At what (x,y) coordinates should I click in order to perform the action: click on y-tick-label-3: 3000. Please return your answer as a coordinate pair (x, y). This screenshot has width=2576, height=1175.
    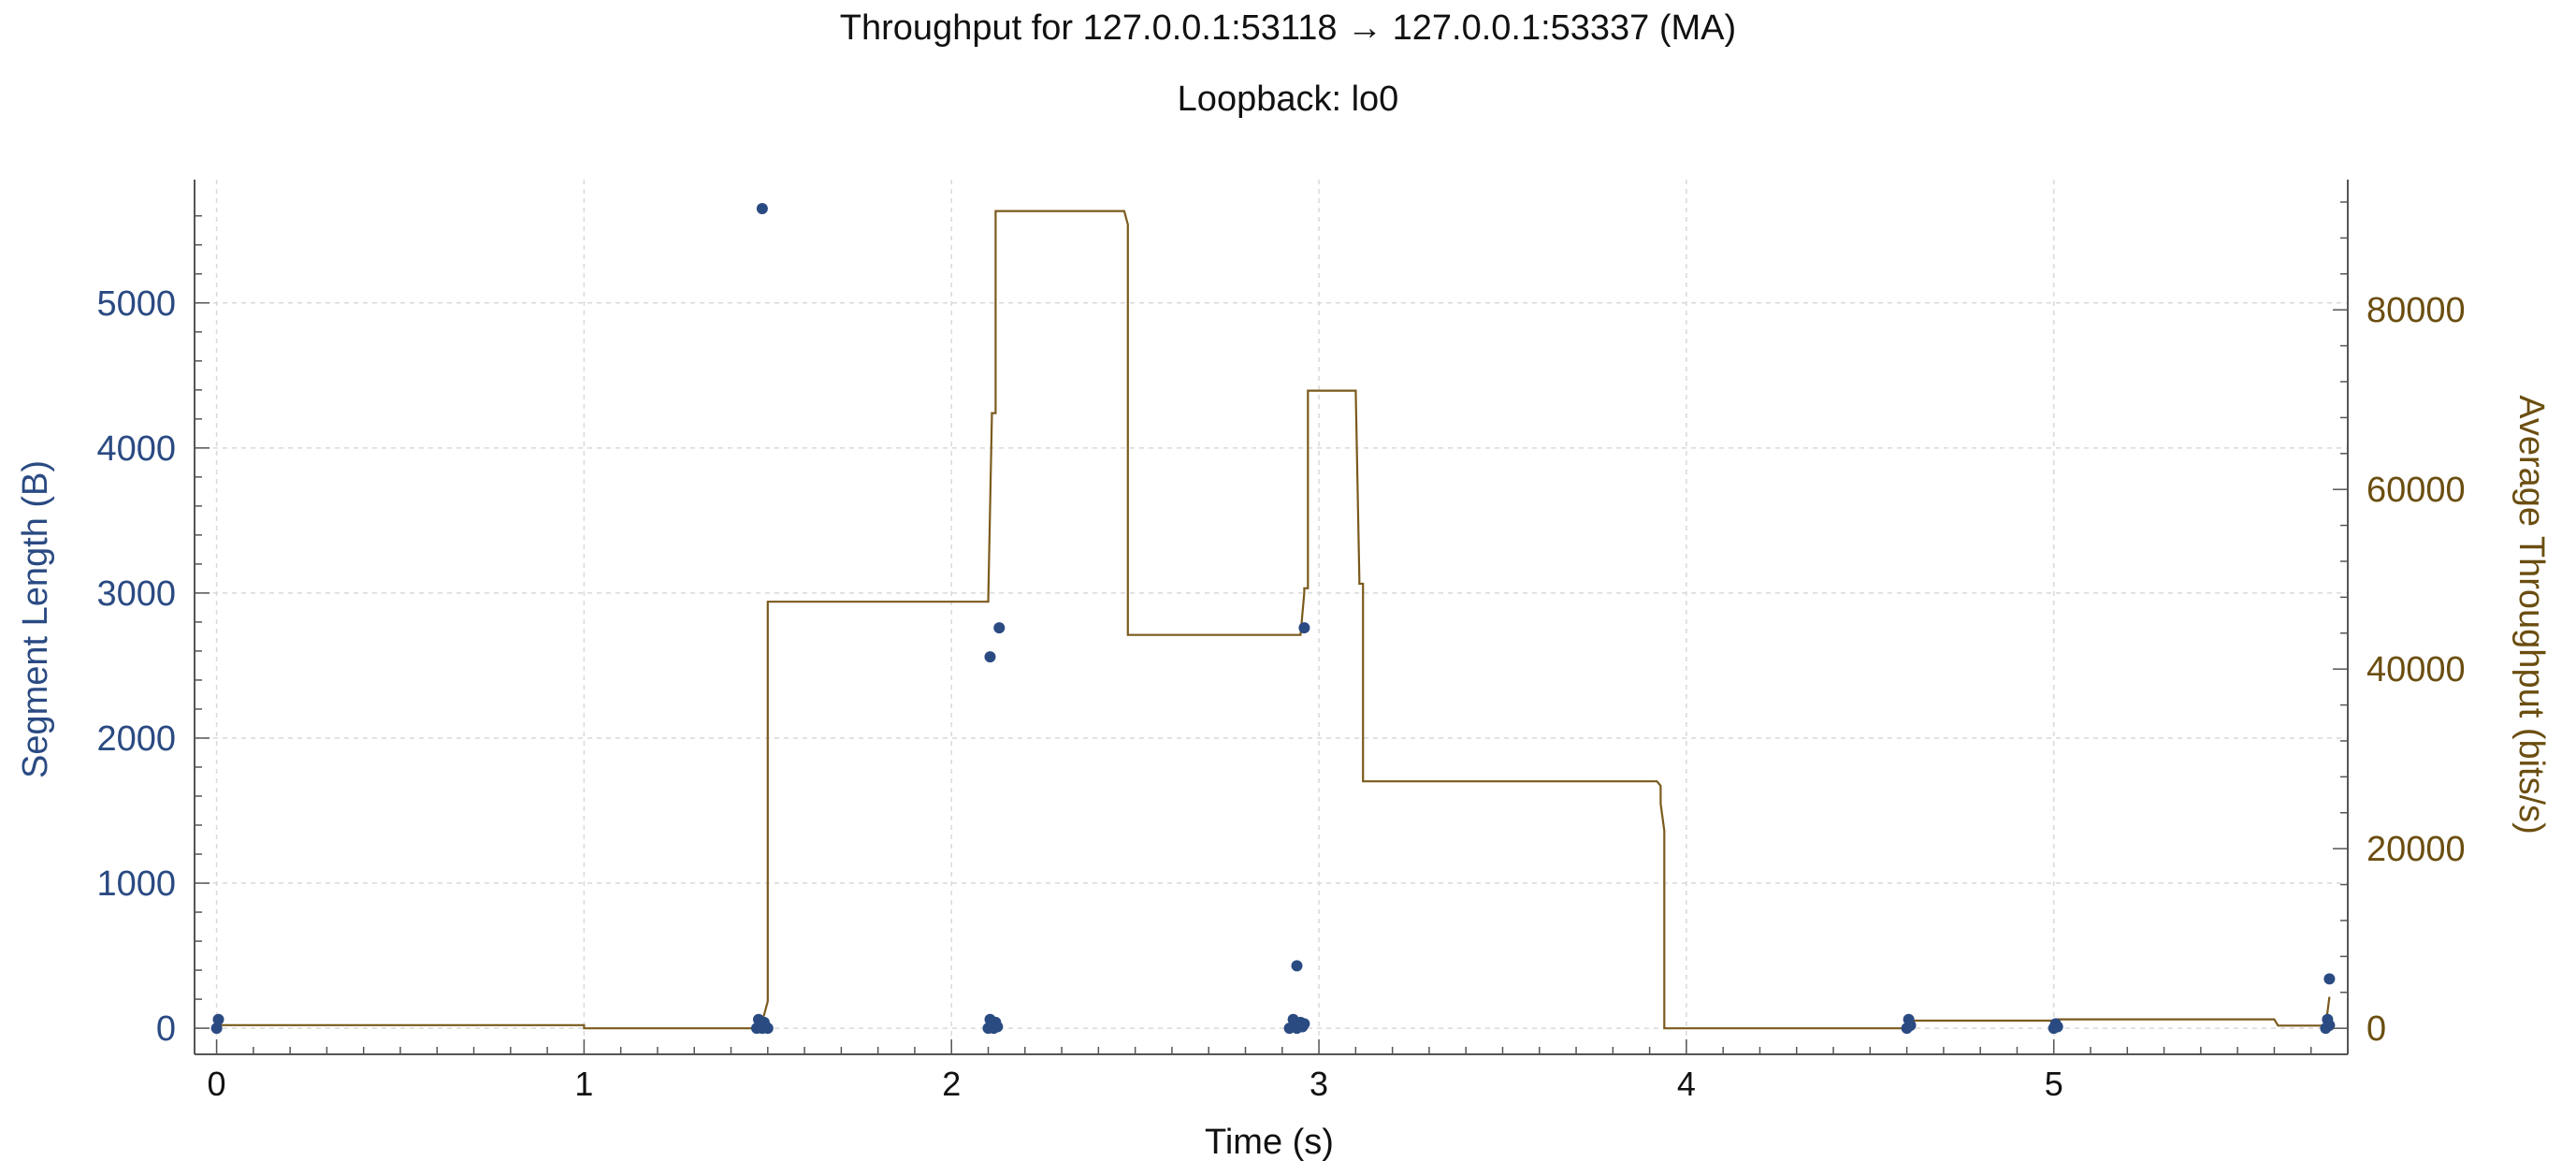
    Looking at the image, I should click on (136, 594).